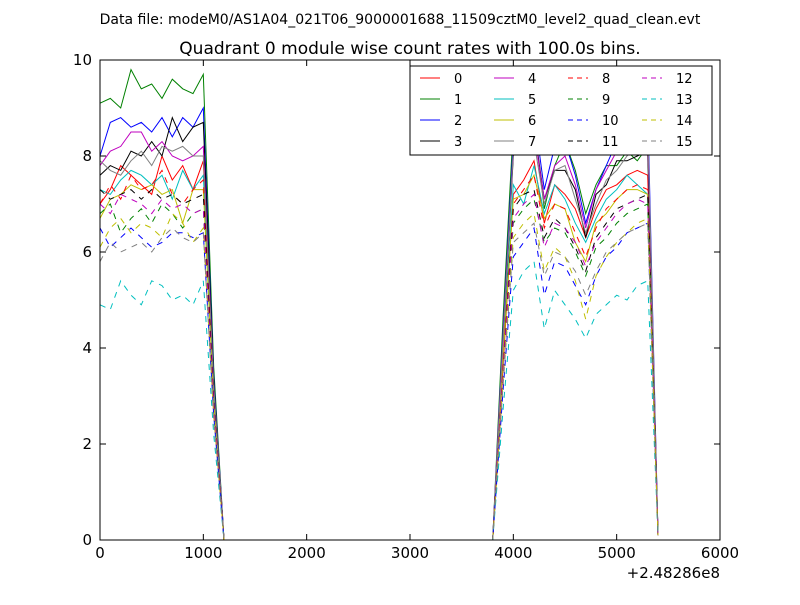  What do you see at coordinates (87, 252) in the screenshot?
I see `y-tick-label: 6` at bounding box center [87, 252].